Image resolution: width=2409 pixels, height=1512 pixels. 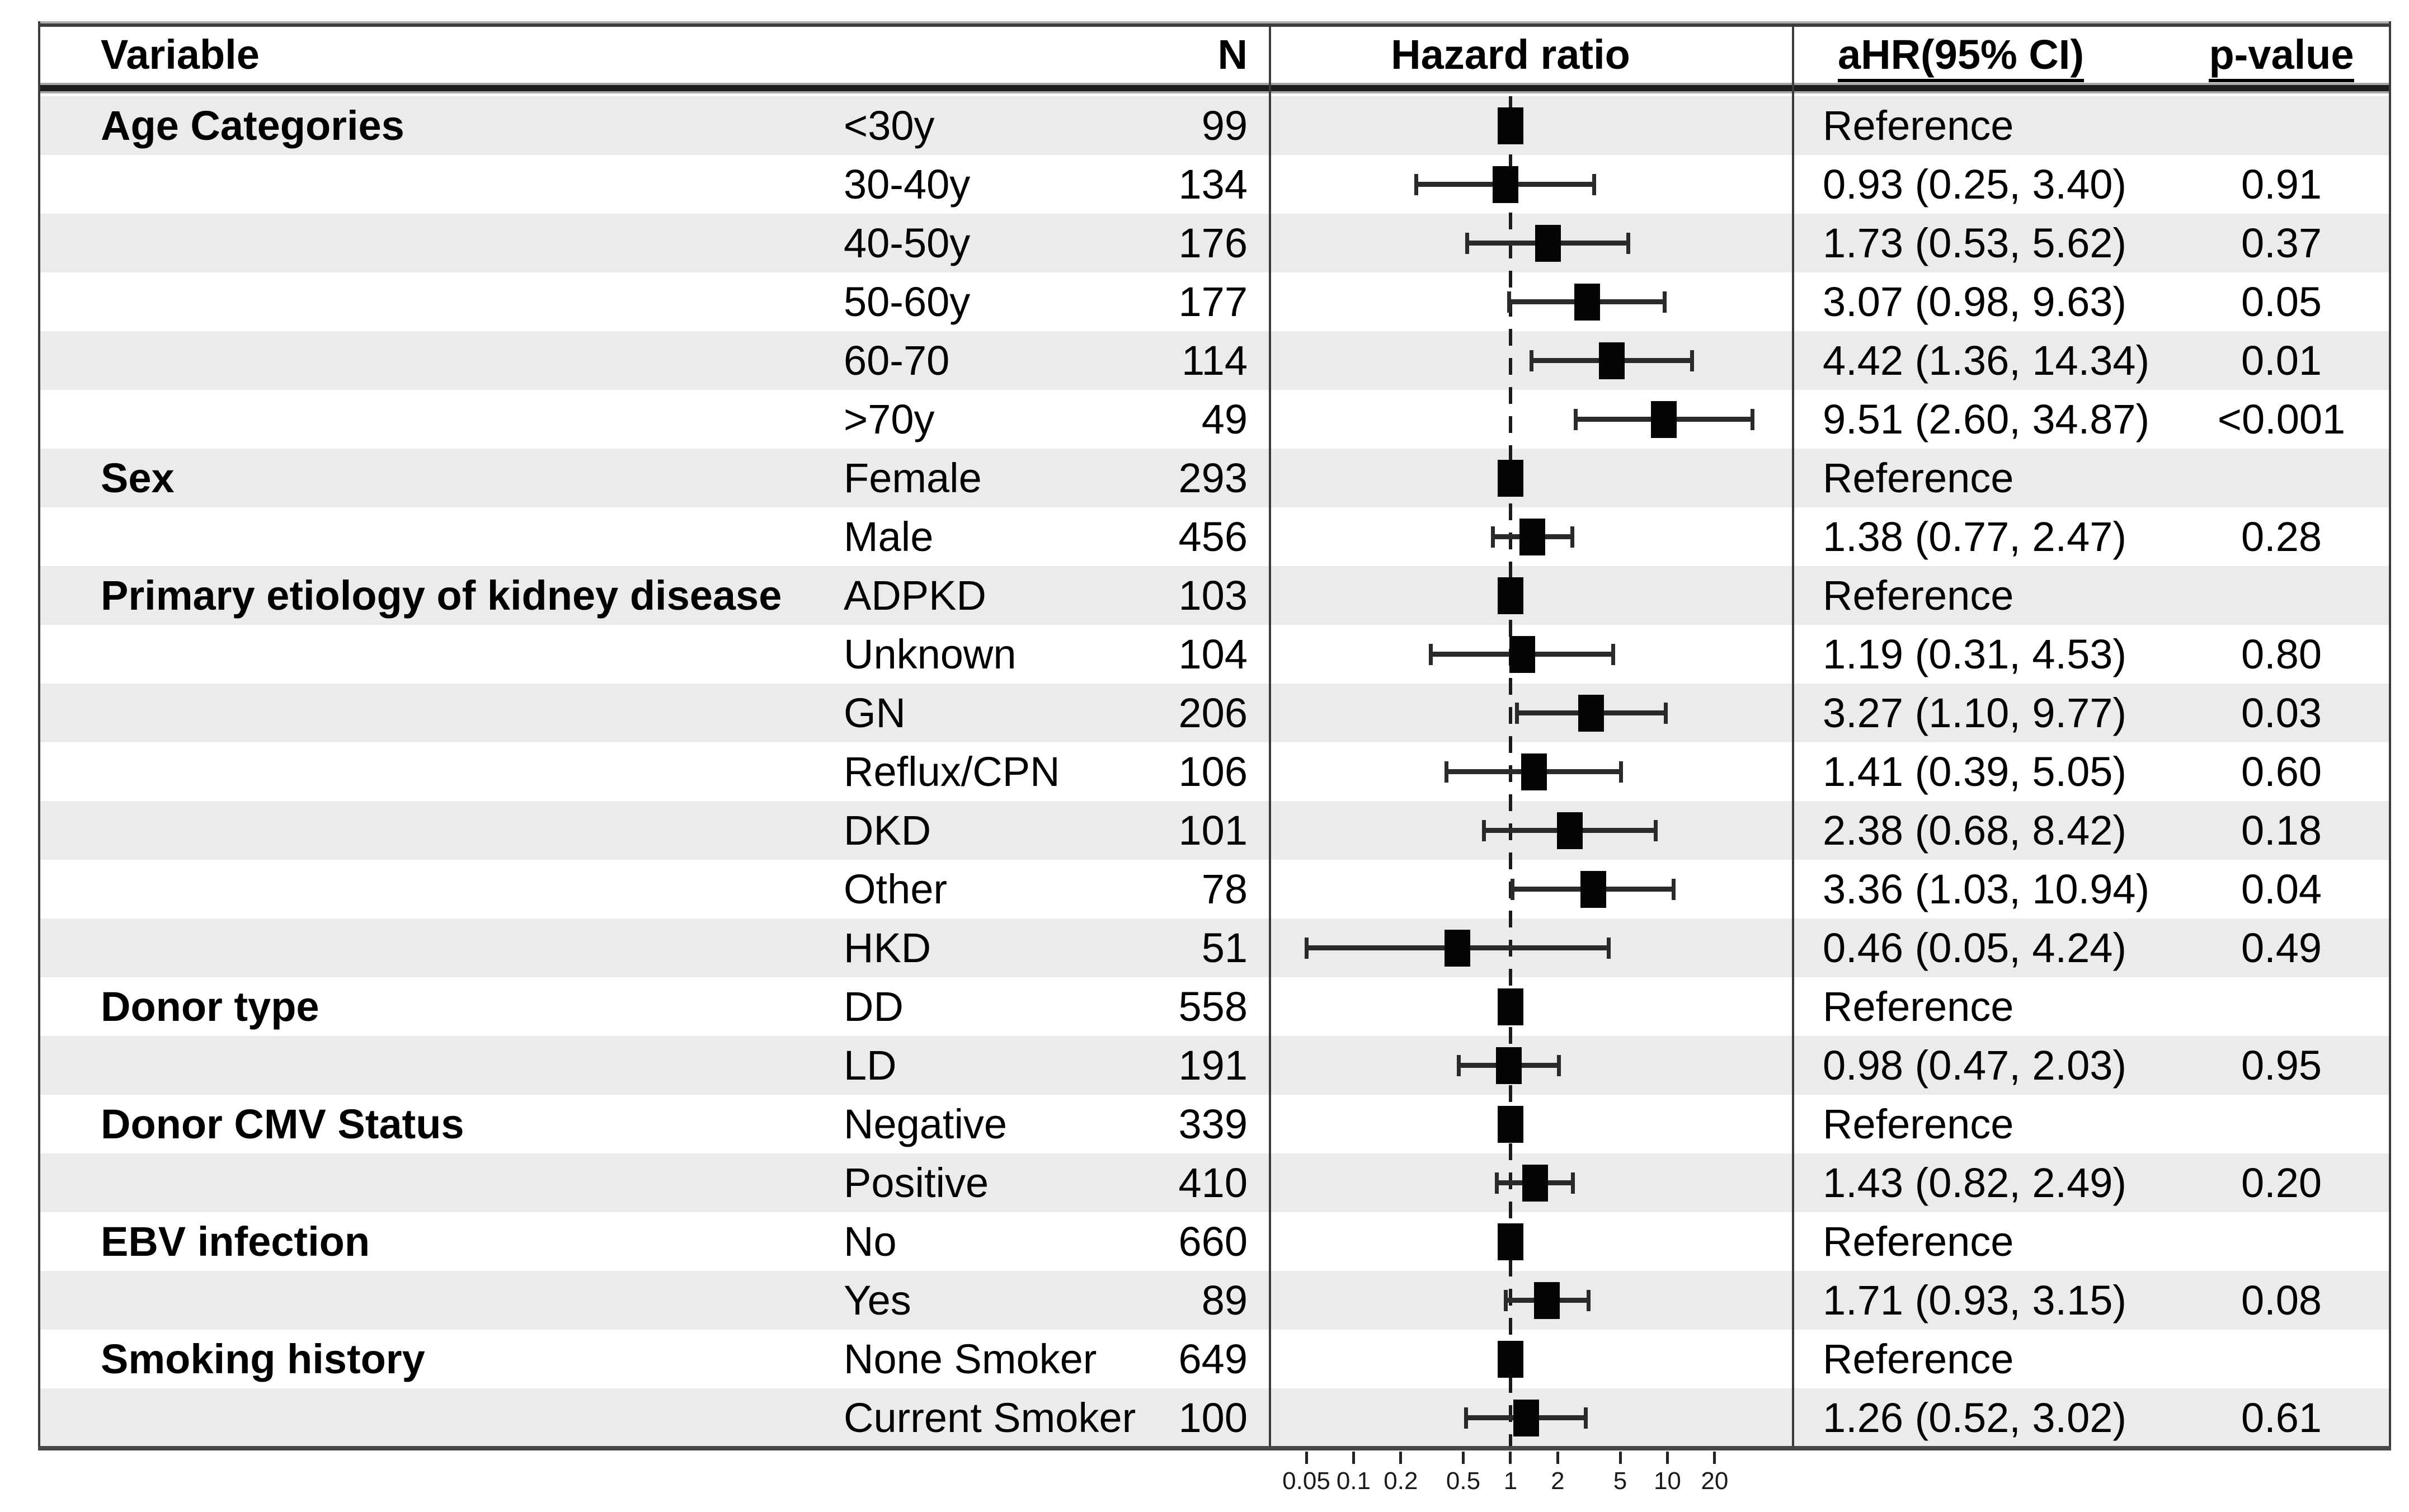 I want to click on header-separator, so click(x=1214, y=88).